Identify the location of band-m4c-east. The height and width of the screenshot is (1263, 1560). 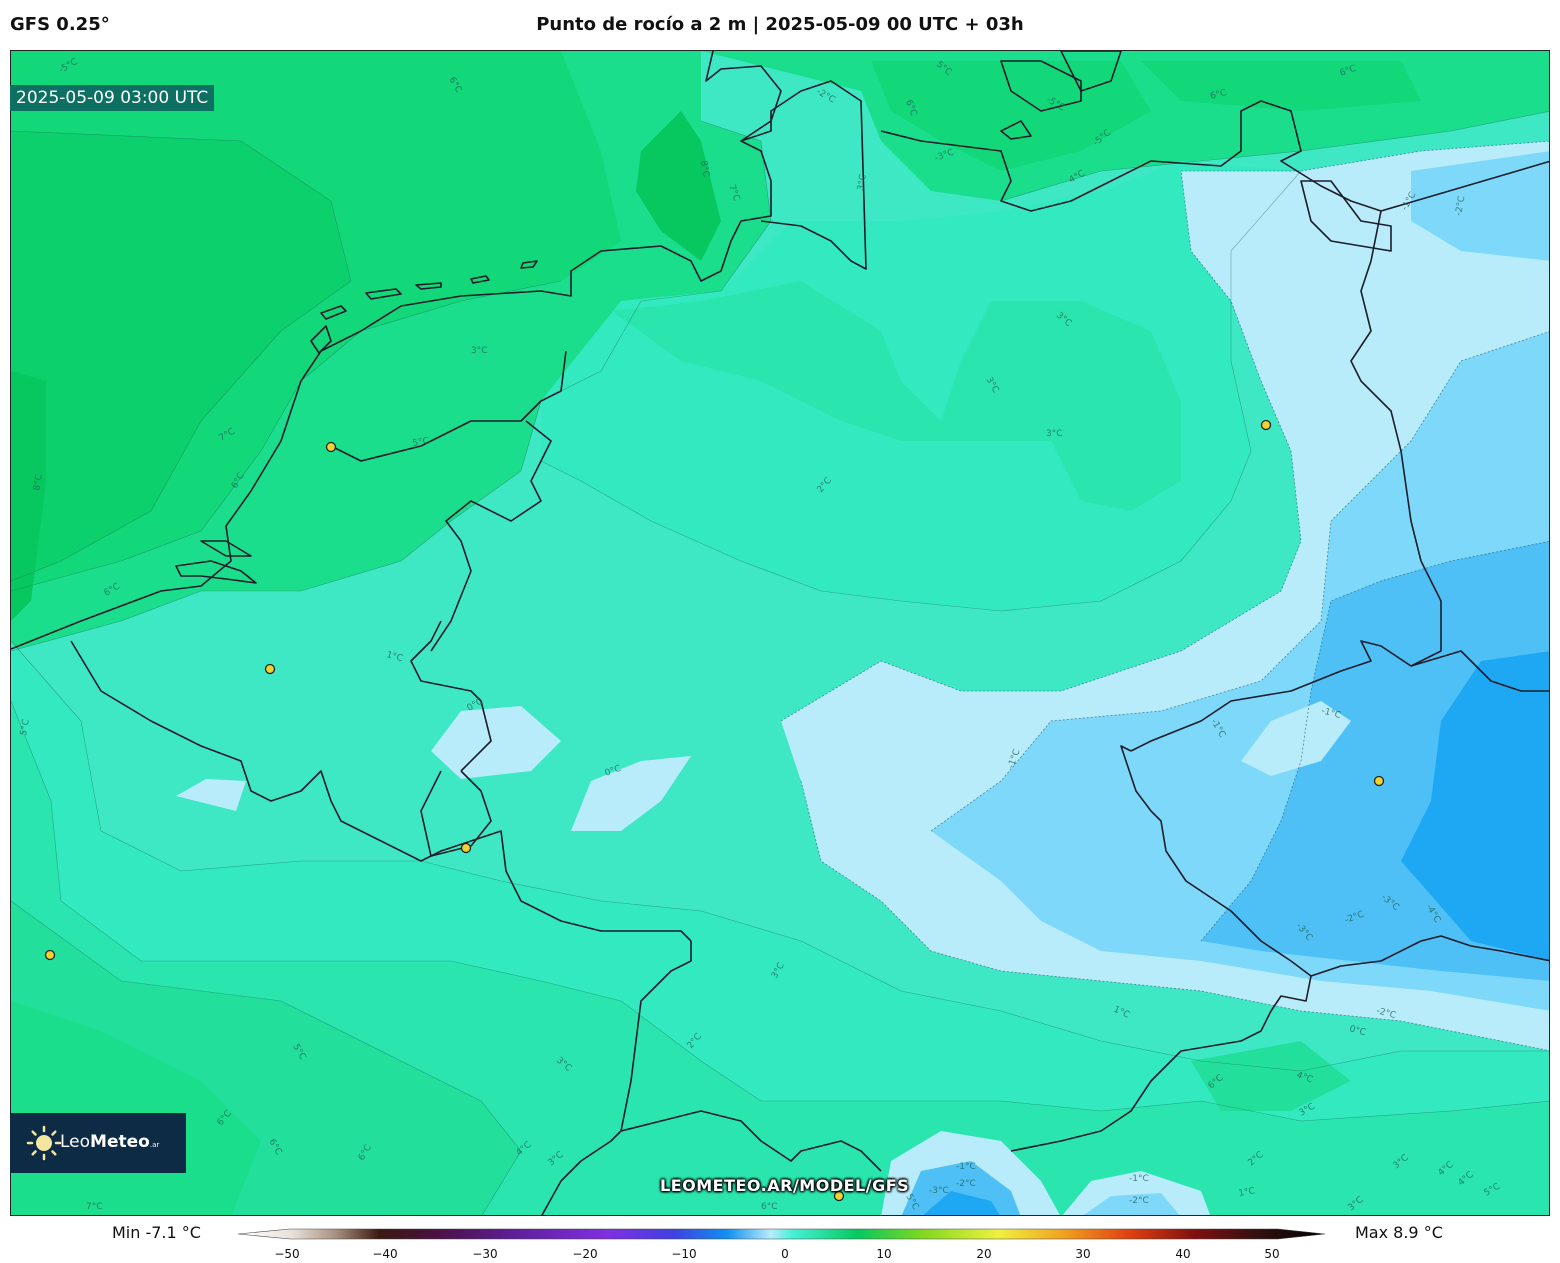
(1475, 806).